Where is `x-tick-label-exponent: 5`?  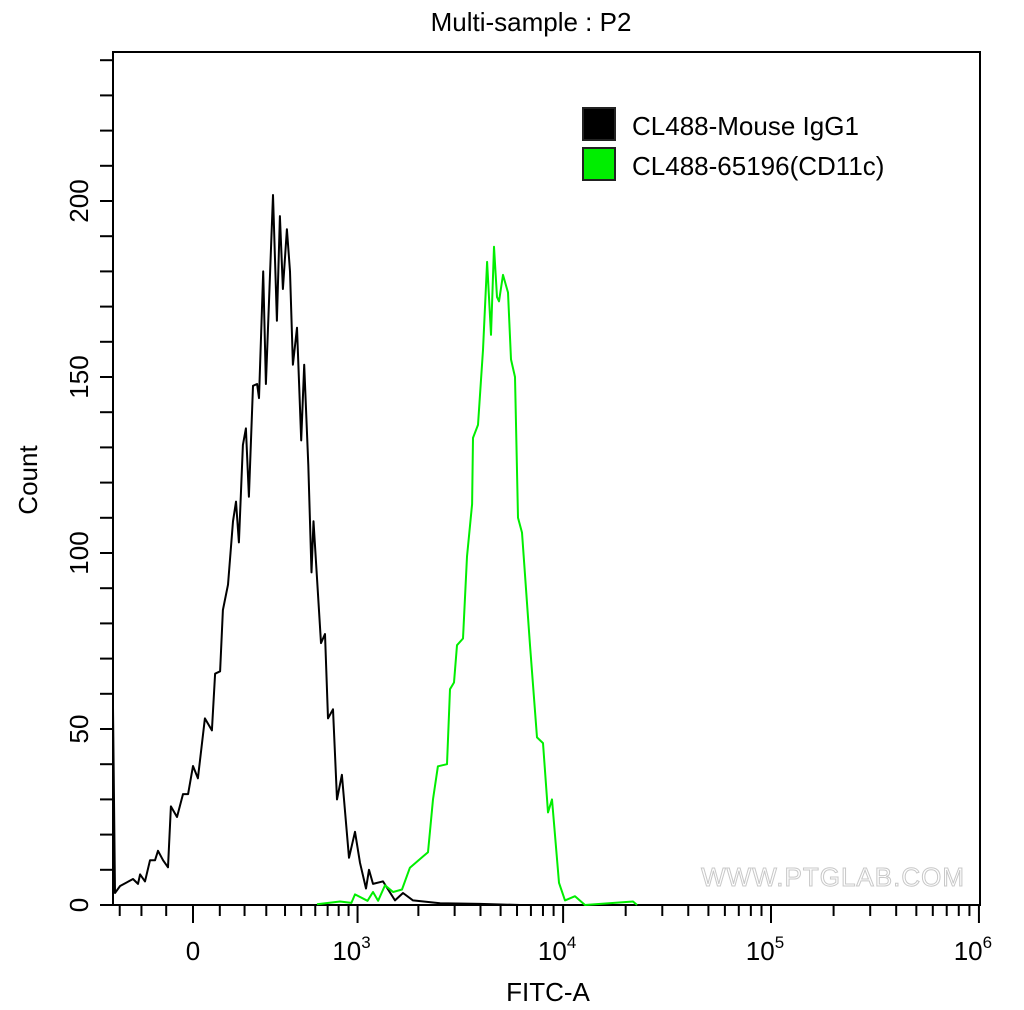
x-tick-label-exponent: 5 is located at coordinates (779, 942).